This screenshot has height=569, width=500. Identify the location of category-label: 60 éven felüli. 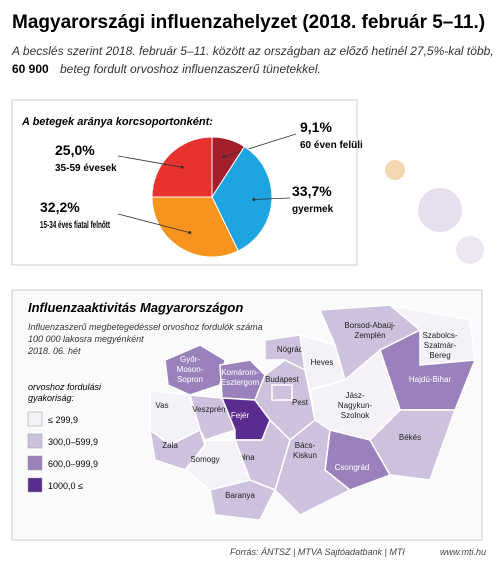
(331, 145).